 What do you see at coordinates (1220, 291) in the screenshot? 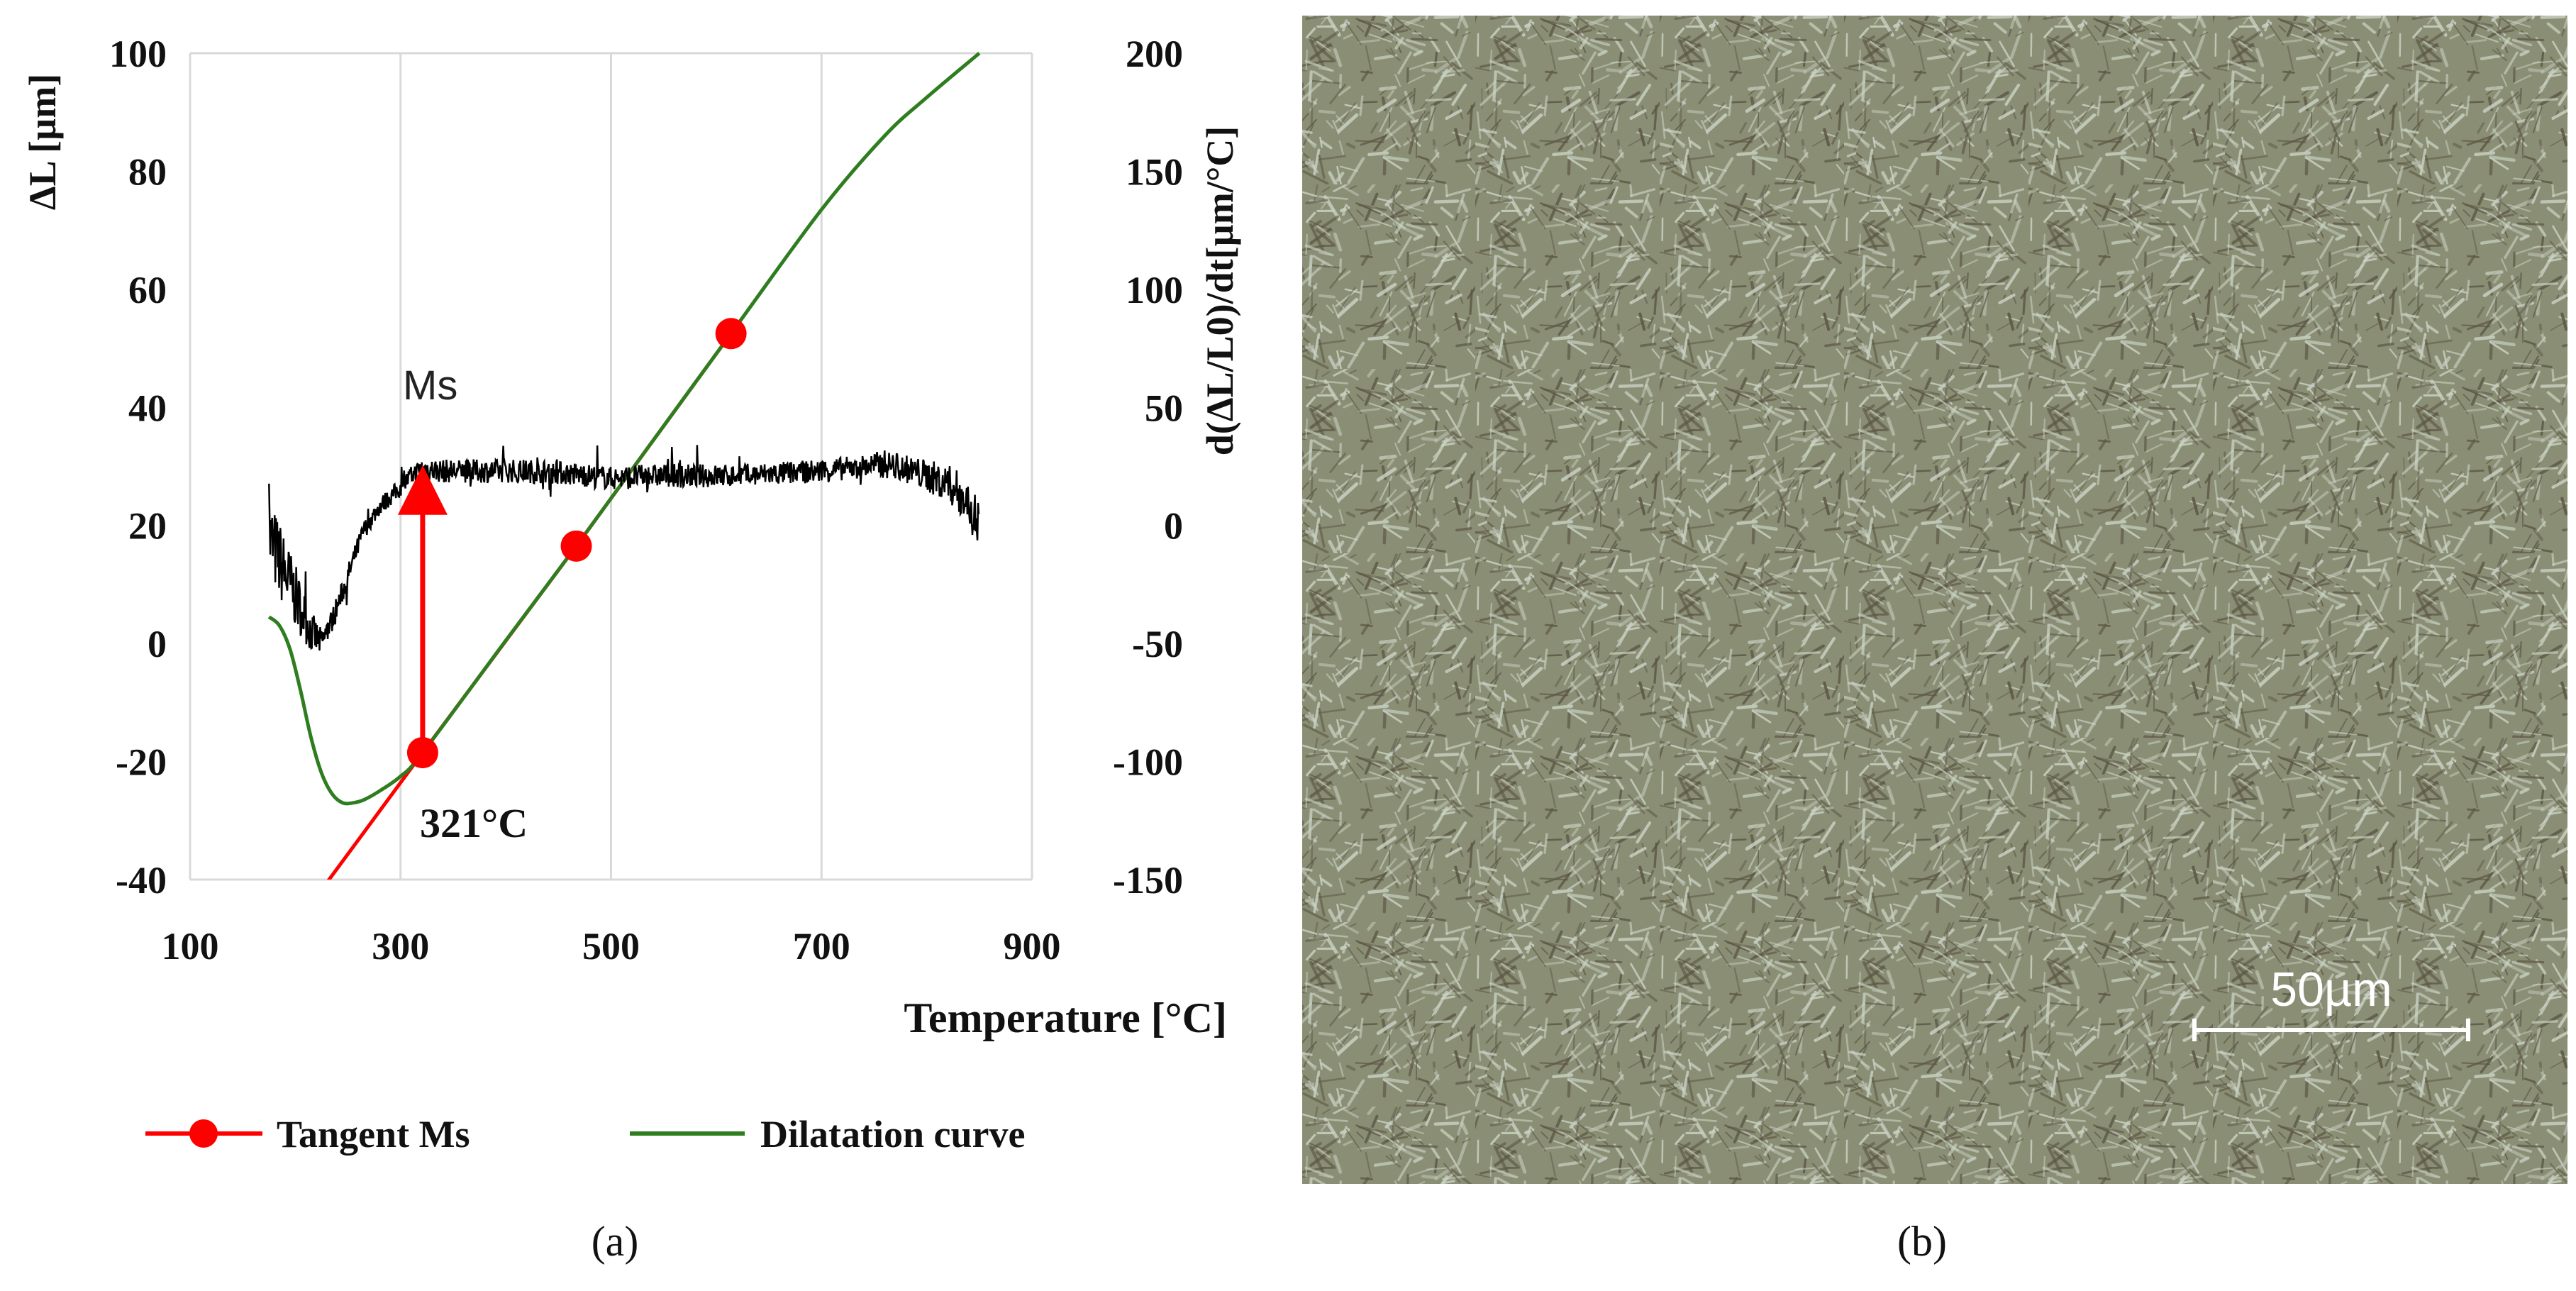
I see `y2-axis-label: d(ΔL/L0)/dt[µm/°C]` at bounding box center [1220, 291].